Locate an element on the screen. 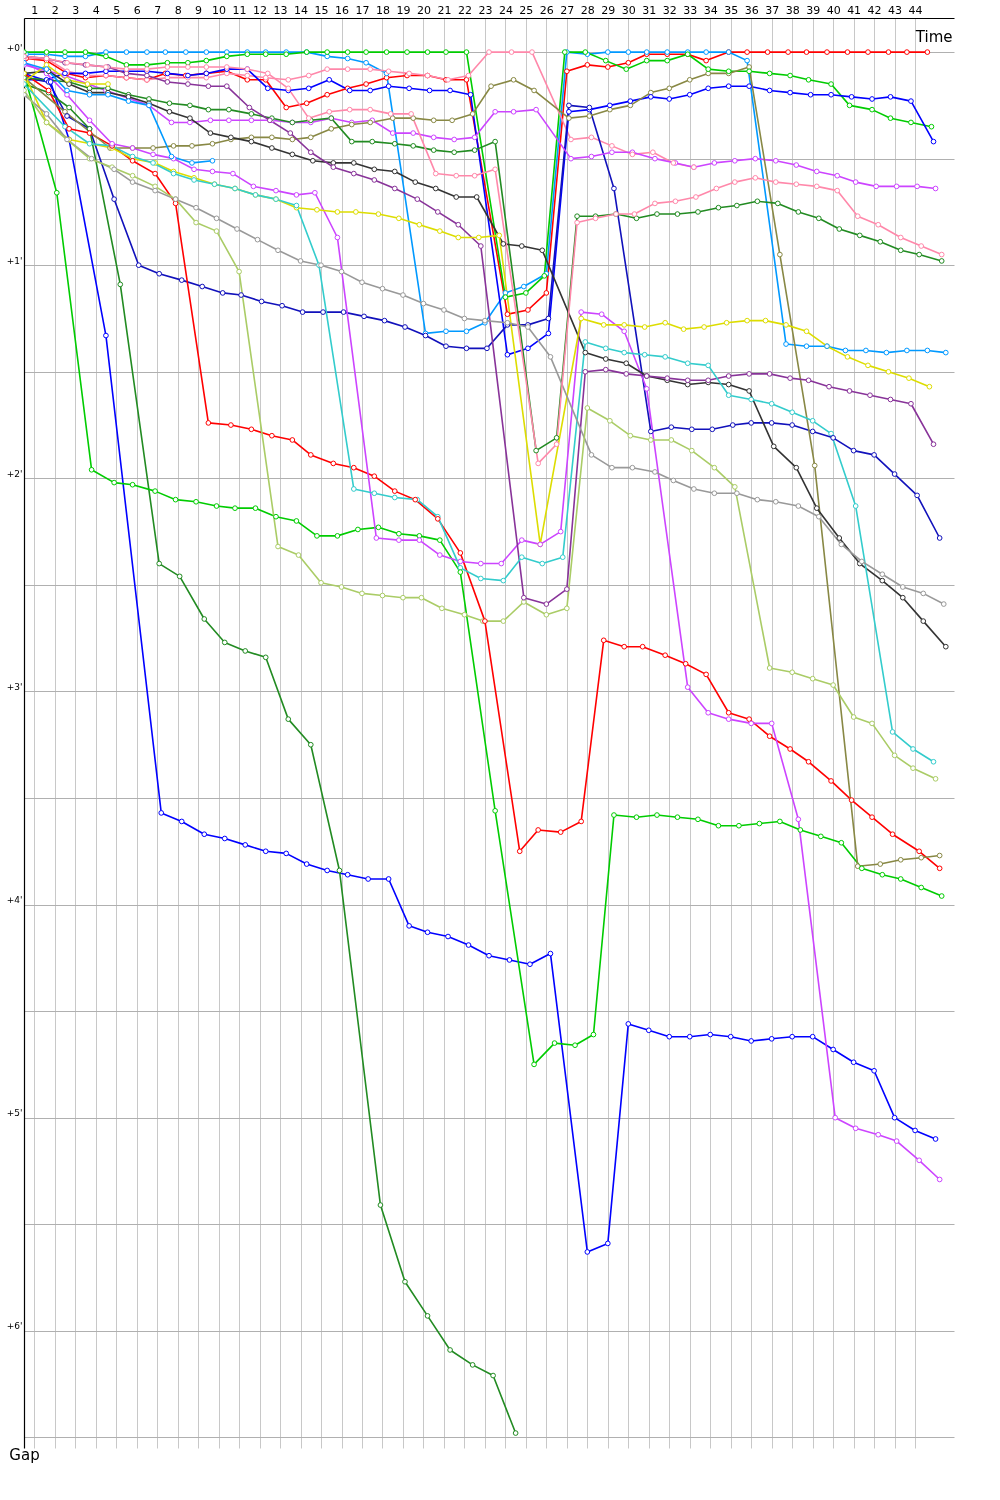  x-tick-label: 34 is located at coordinates (710, 10).